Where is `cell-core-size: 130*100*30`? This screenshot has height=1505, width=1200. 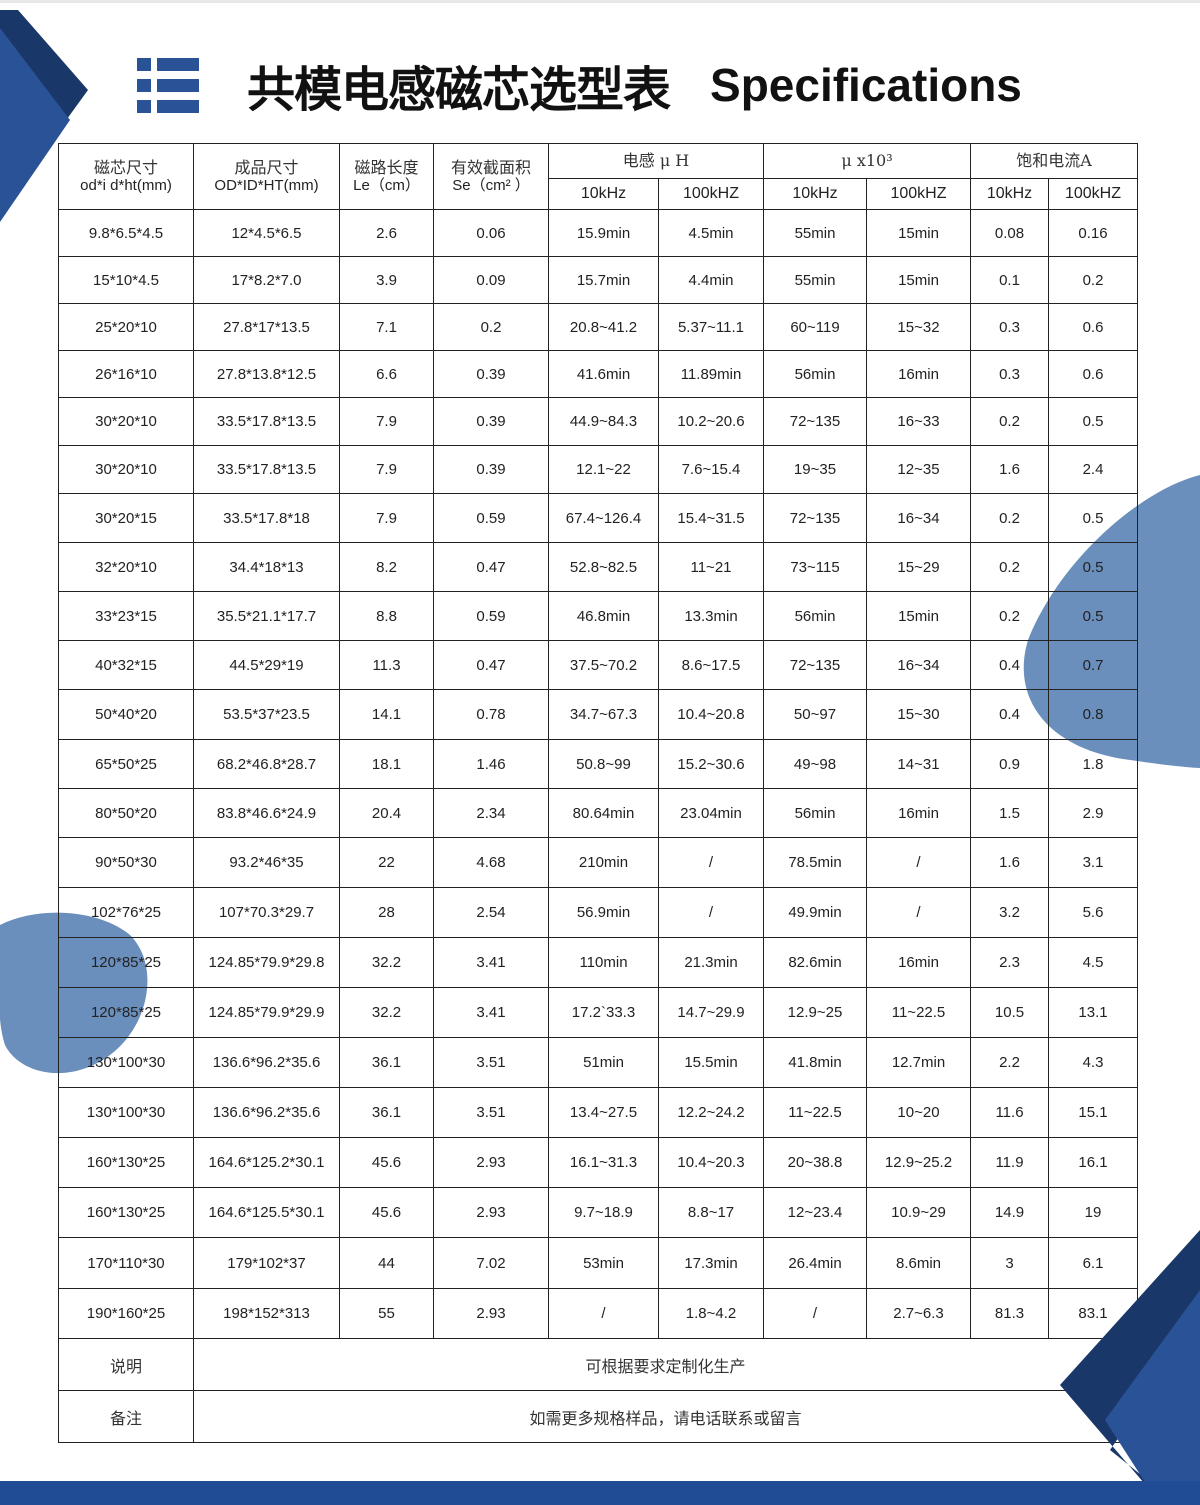 cell-core-size: 130*100*30 is located at coordinates (126, 1112).